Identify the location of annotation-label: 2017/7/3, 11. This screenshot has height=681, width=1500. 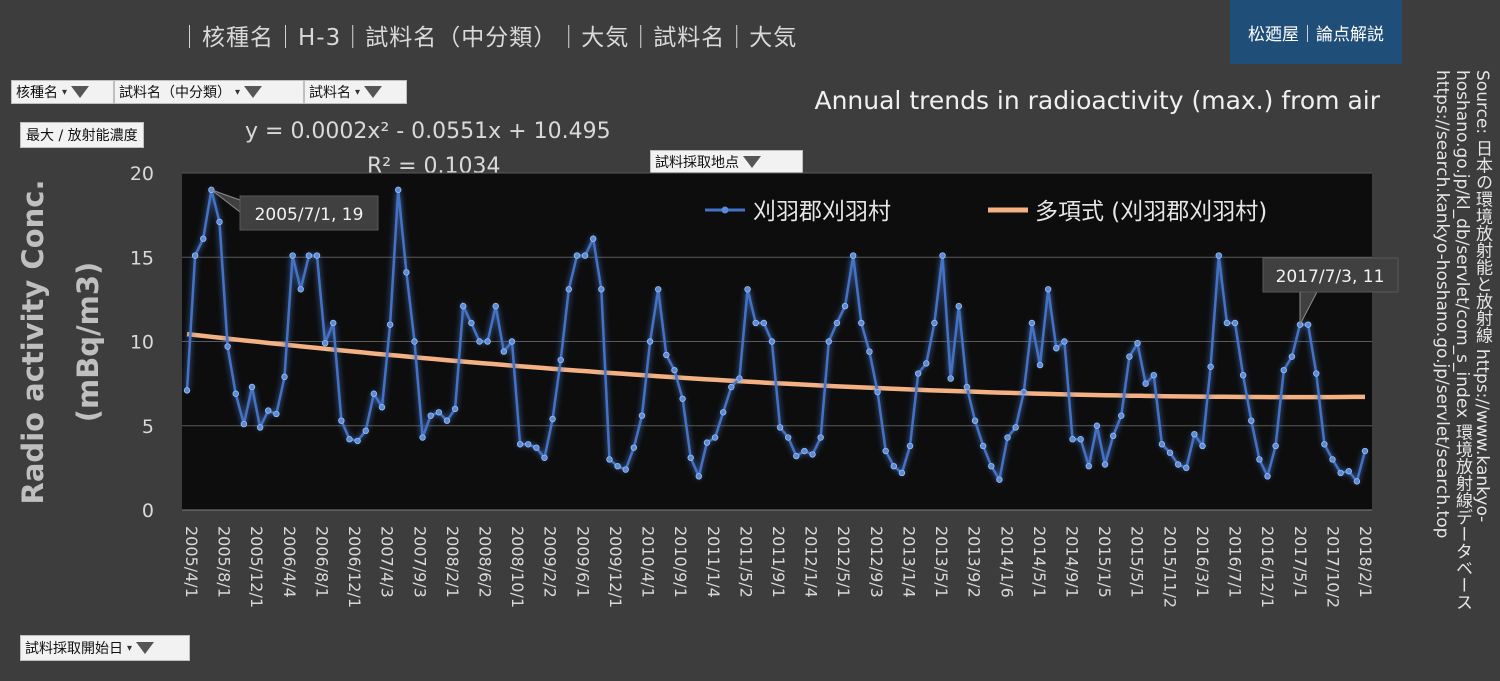
(1330, 277).